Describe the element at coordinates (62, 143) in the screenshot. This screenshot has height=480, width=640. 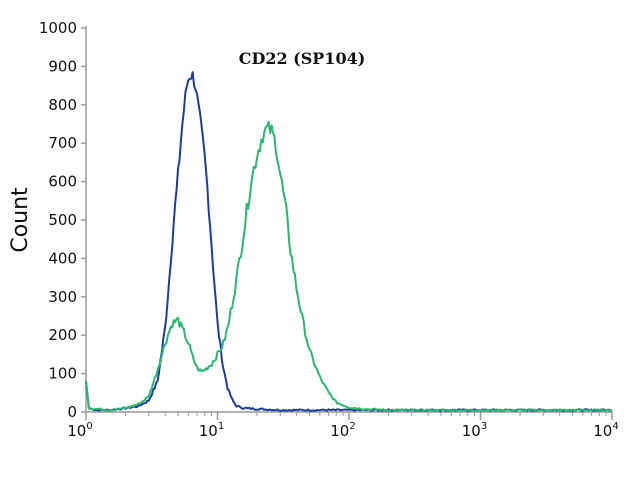
I see `y-tick-label: 700` at that location.